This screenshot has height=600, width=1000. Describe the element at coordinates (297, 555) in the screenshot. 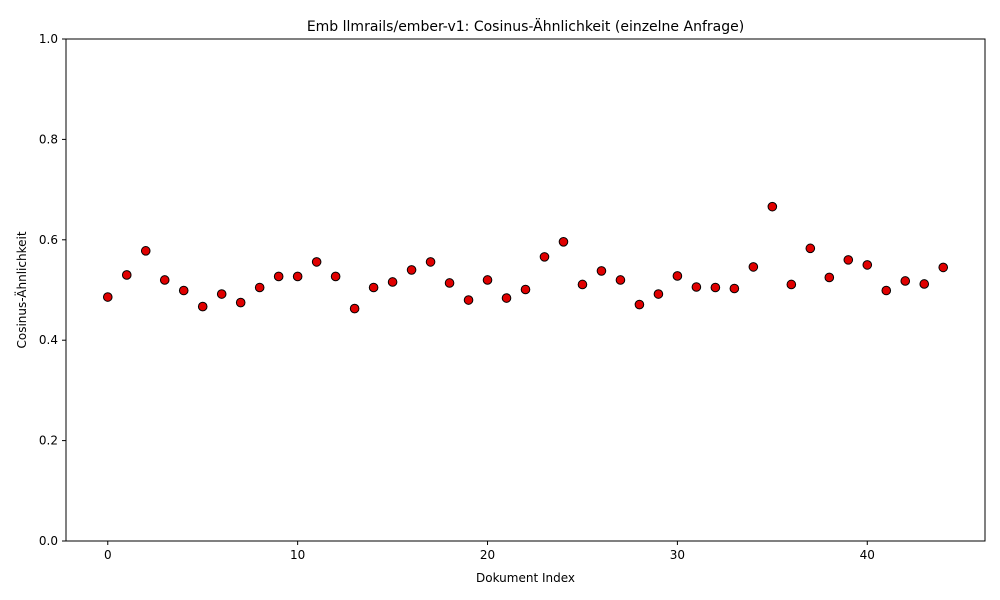

I see `x-tick-label: 10` at that location.